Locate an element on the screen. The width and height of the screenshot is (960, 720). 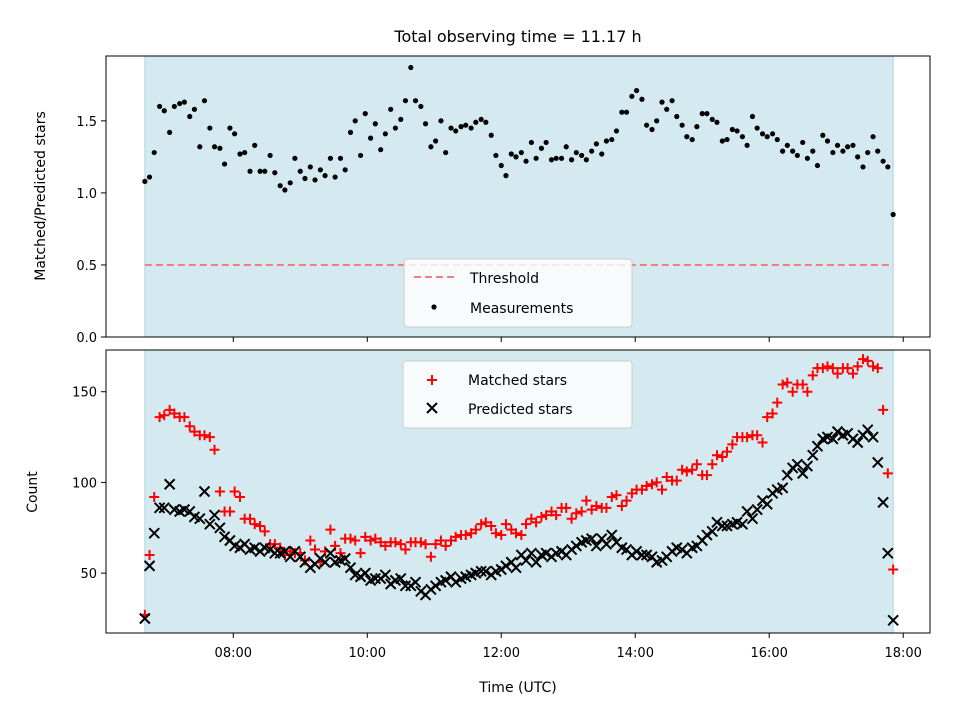
bottom-y-axis: 50 100 150 is located at coordinates (89, 484).